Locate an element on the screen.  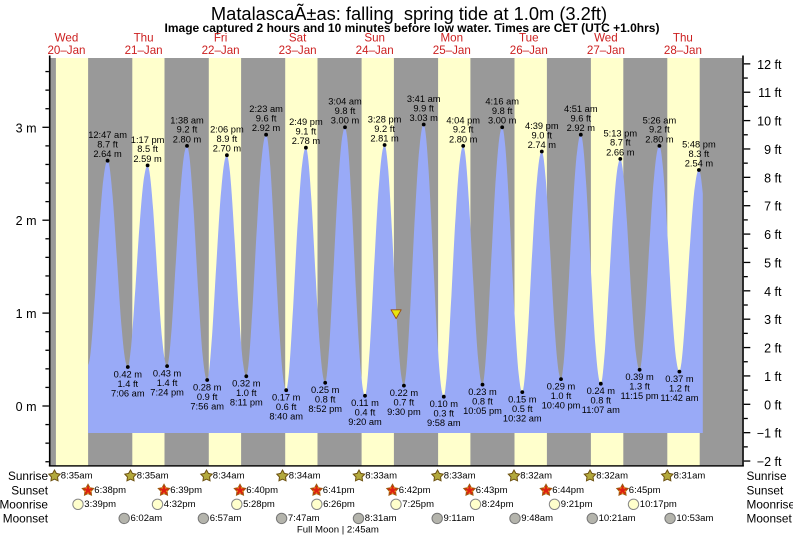
svg-text: −1 ft is located at coordinates (769, 434).